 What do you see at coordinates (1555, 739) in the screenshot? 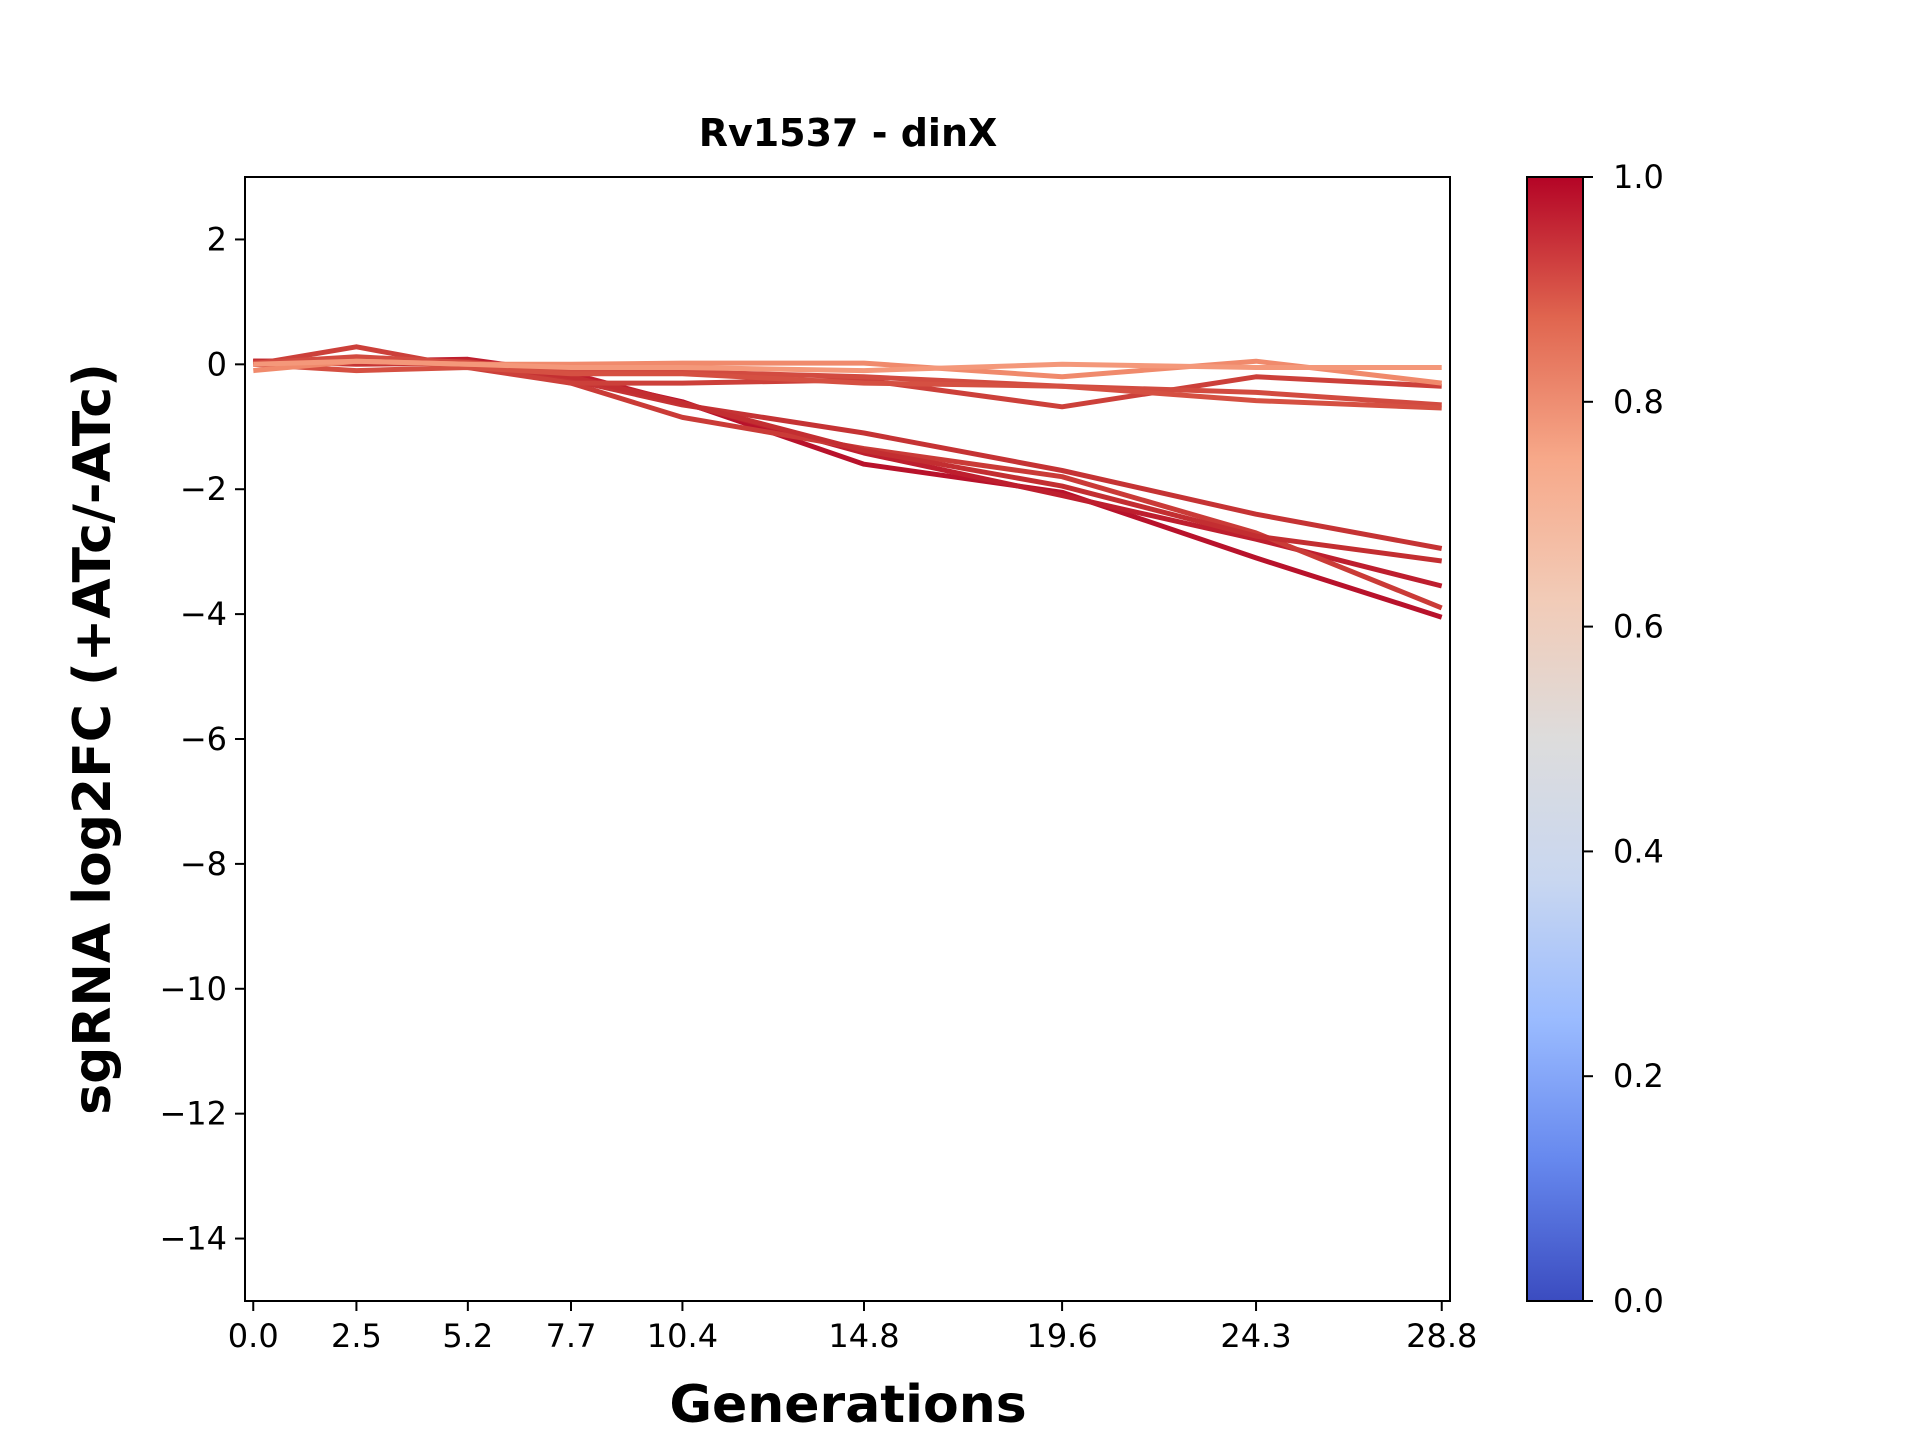
I see `colorbar` at bounding box center [1555, 739].